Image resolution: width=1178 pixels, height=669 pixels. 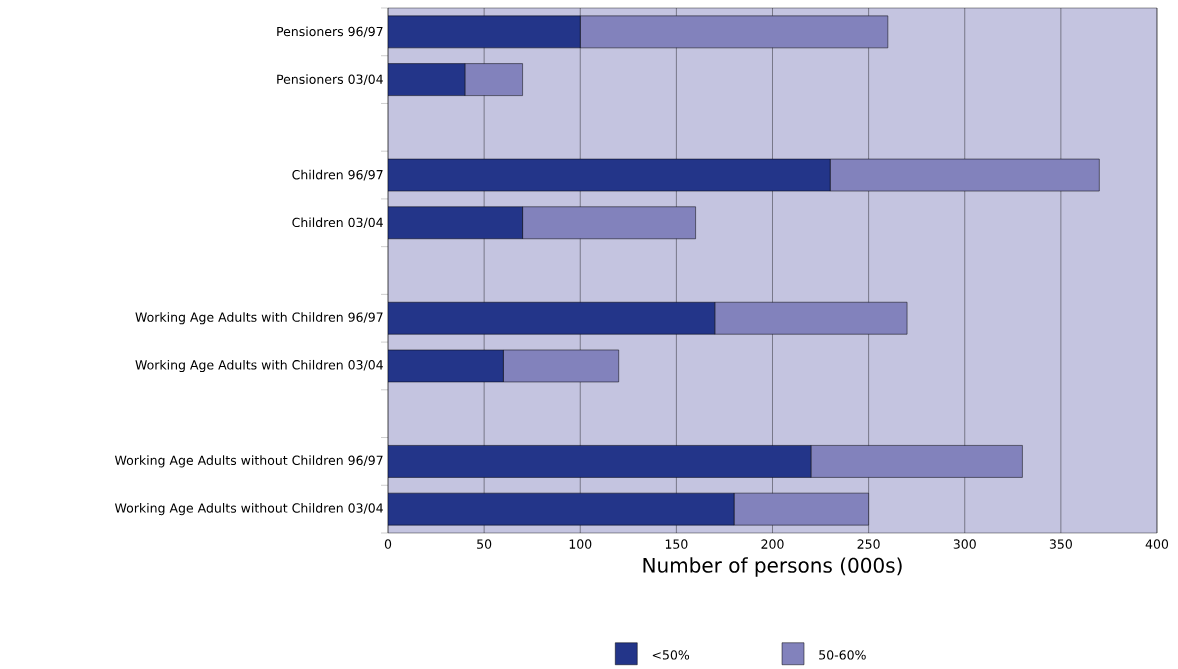 What do you see at coordinates (330, 79) in the screenshot?
I see `y-tick-label: Pensioners 03/04` at bounding box center [330, 79].